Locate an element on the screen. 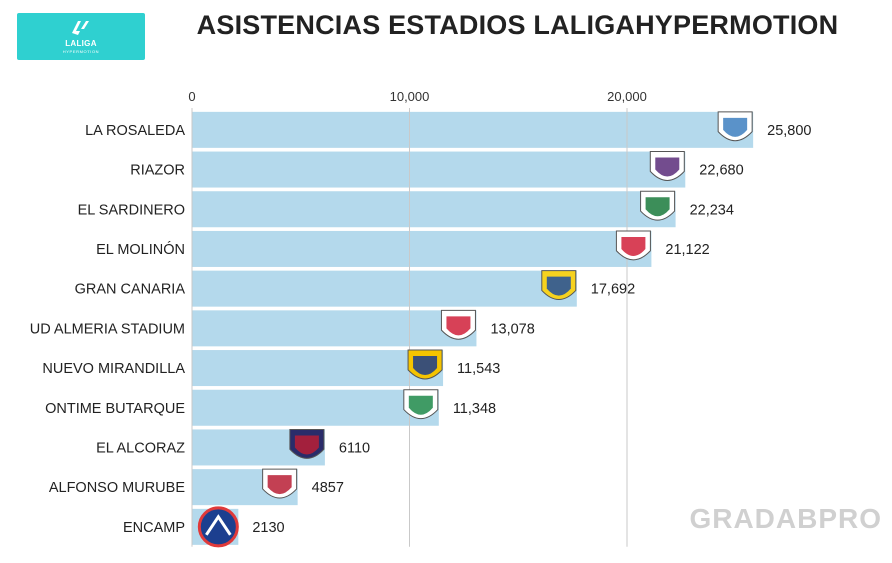  malaga-badge-icon is located at coordinates (735, 126).